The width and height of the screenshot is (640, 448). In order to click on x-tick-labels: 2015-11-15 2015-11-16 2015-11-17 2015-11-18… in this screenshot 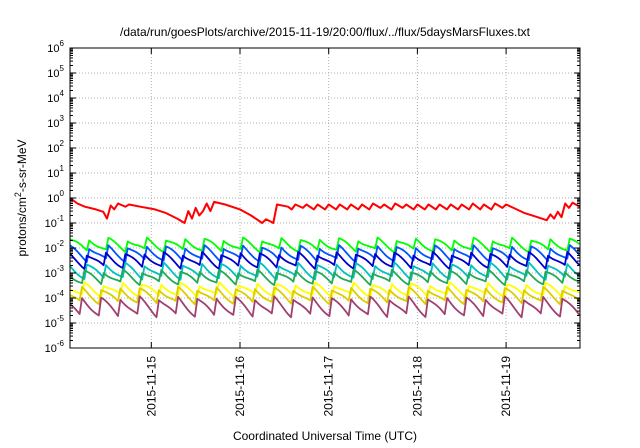, I will do `click(328, 386)`.